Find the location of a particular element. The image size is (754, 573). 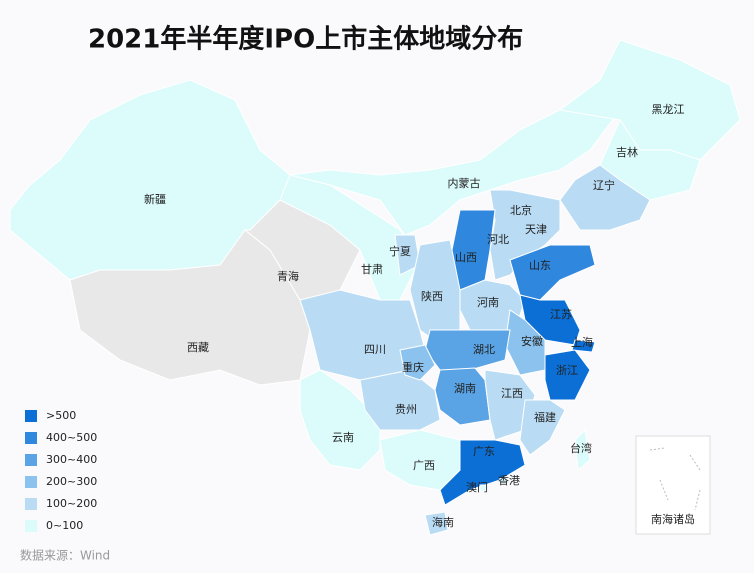

inset-box is located at coordinates (673, 485).